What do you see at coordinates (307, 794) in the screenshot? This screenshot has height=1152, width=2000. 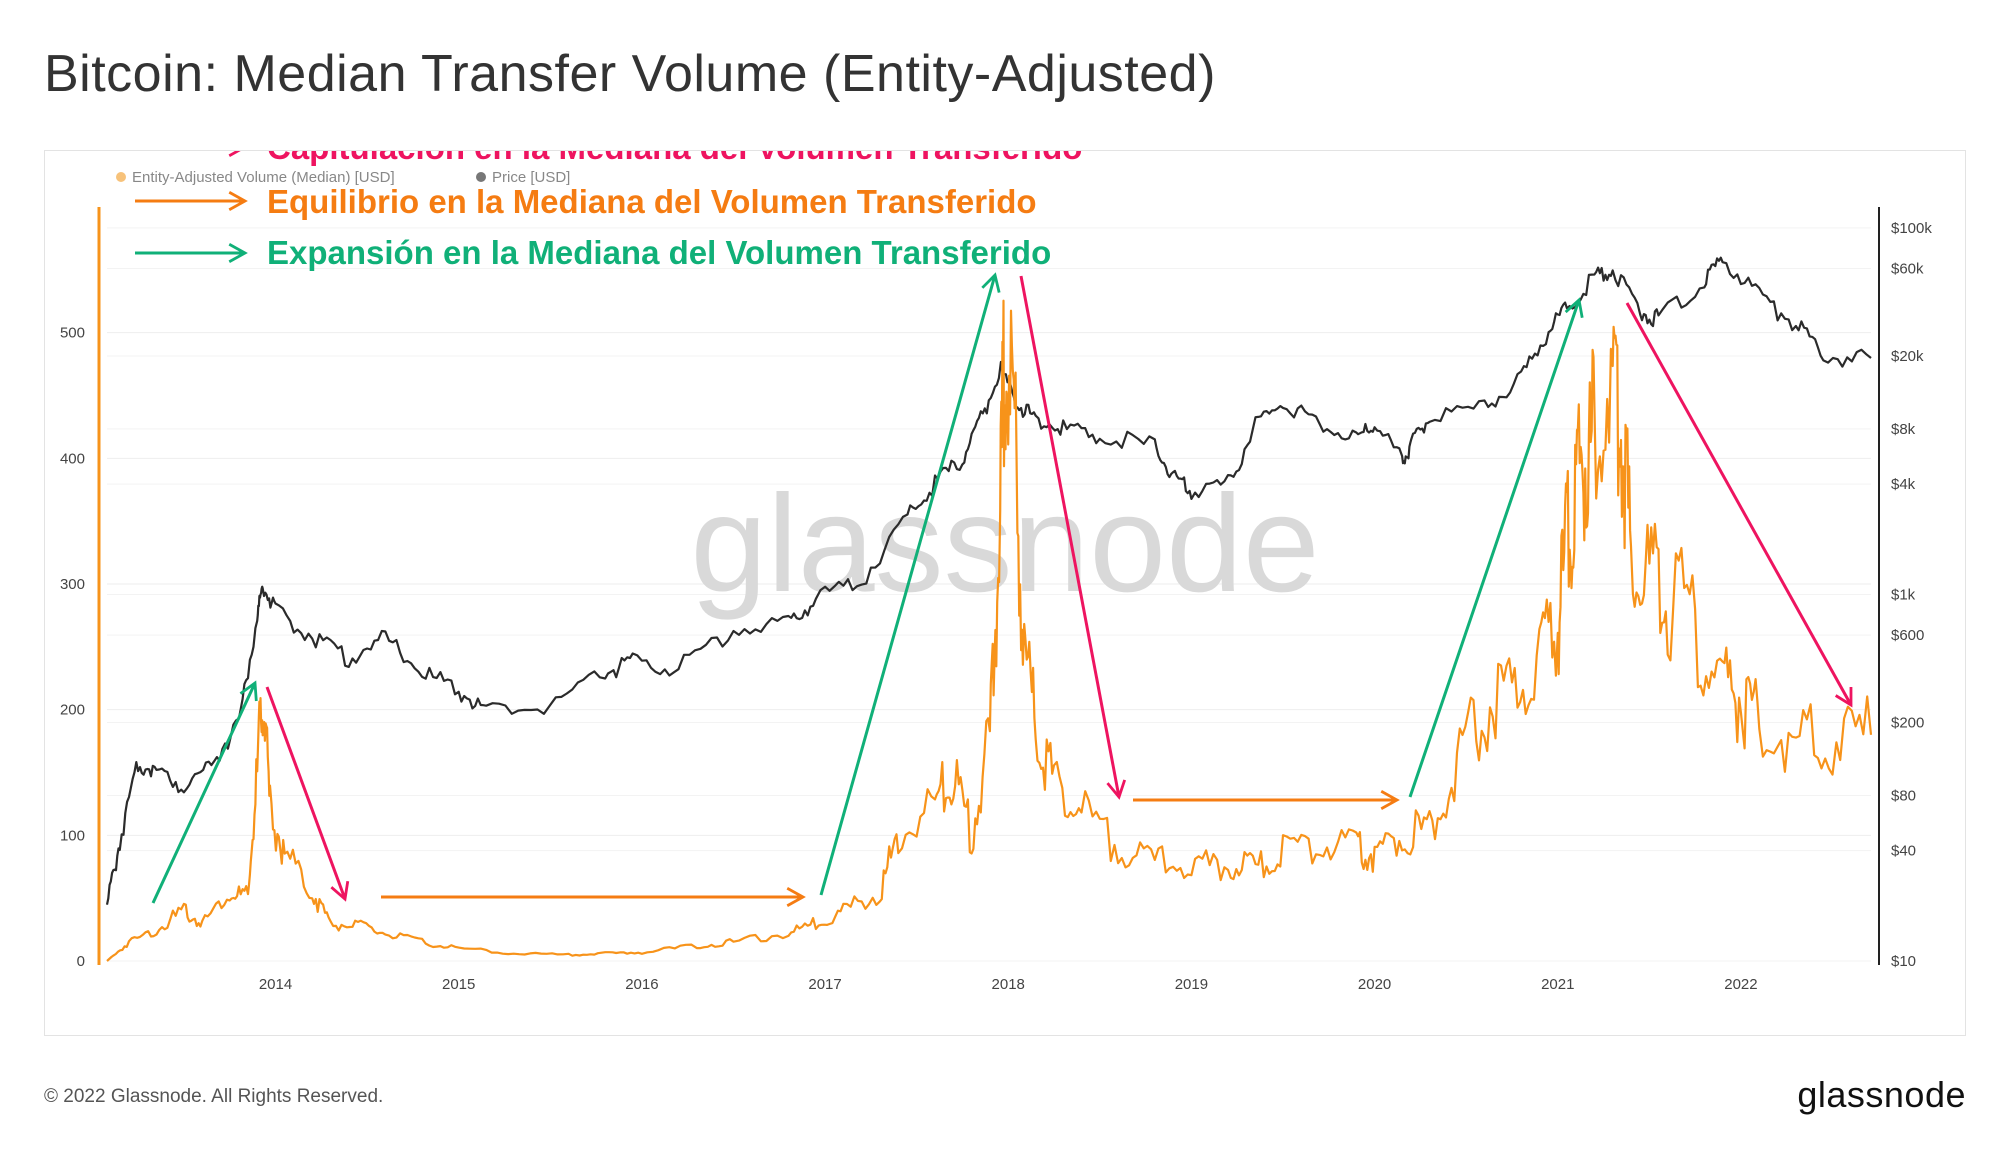 I see `capitulation-arrow-2014` at bounding box center [307, 794].